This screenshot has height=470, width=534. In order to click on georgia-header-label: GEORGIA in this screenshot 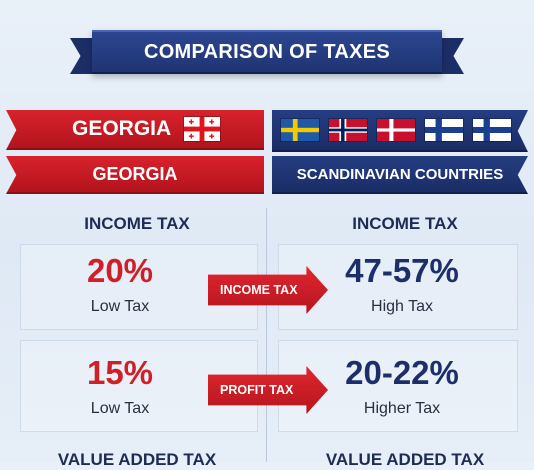, I will do `click(122, 128)`.